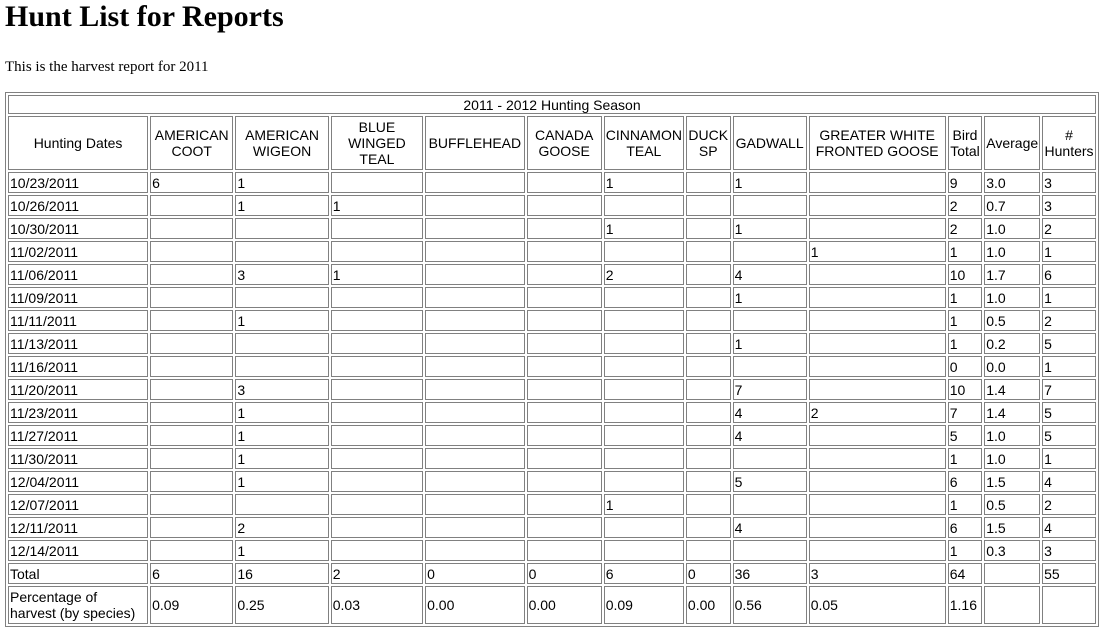 The width and height of the screenshot is (1105, 637). Describe the element at coordinates (78, 343) in the screenshot. I see `row-label-cell: 11/13/2011` at that location.